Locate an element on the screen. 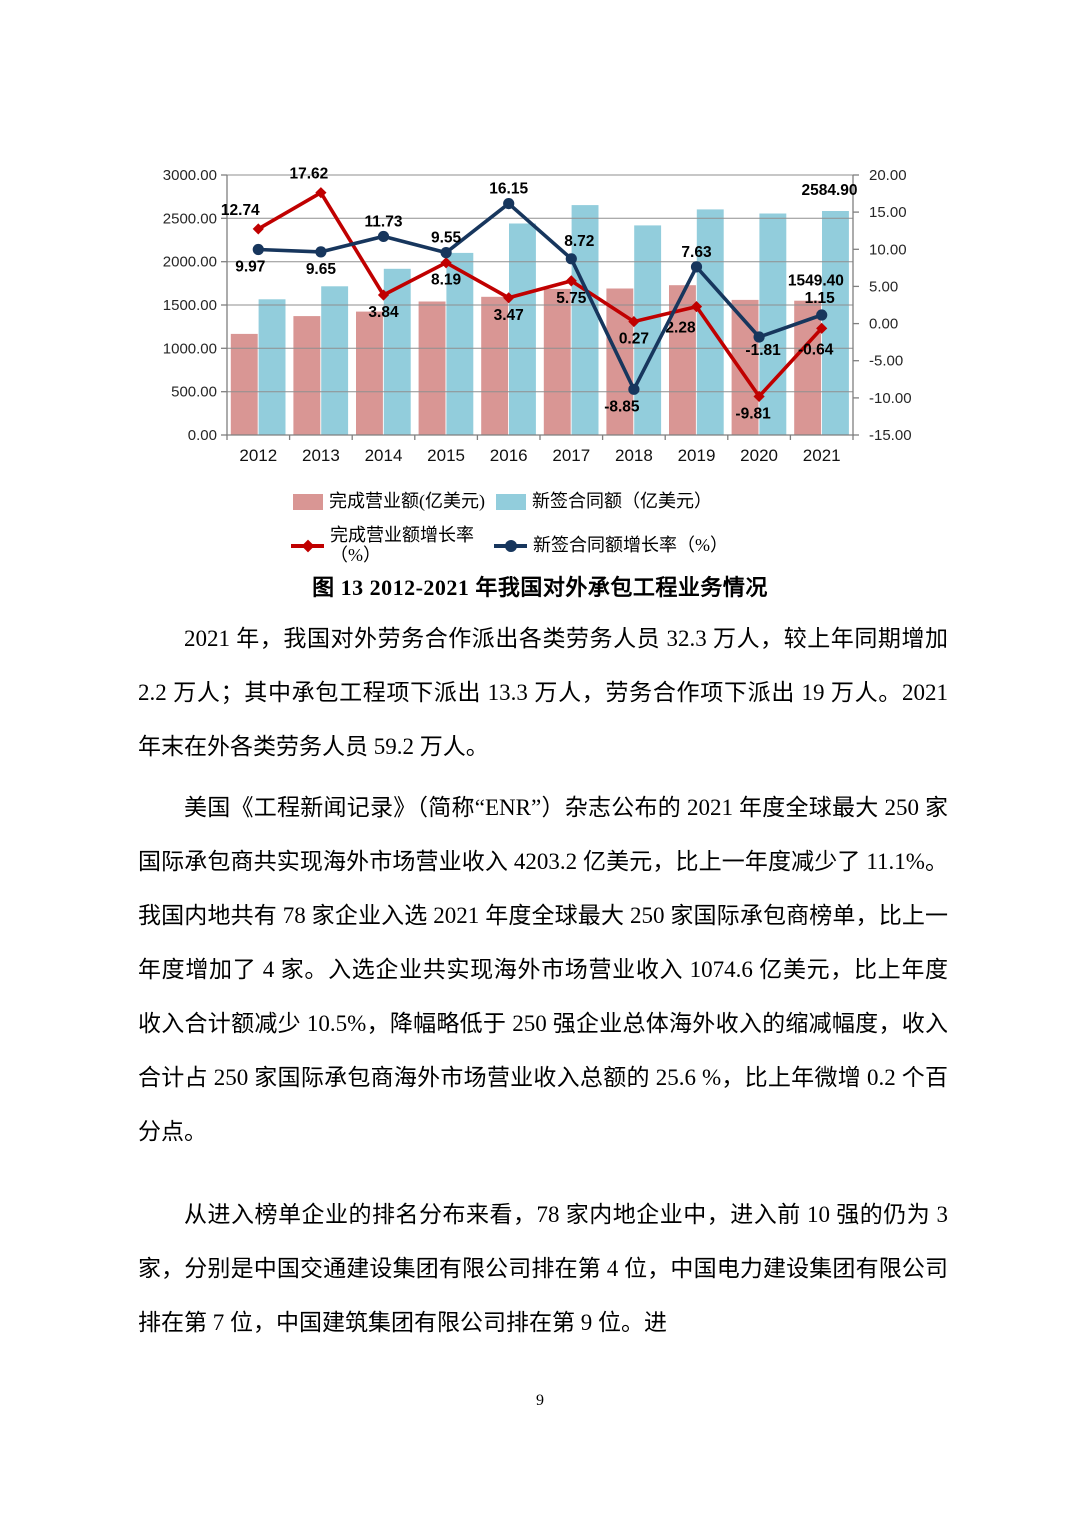 Image resolution: width=1080 pixels, height=1527 pixels. svg-text: 20.00 is located at coordinates (888, 175).